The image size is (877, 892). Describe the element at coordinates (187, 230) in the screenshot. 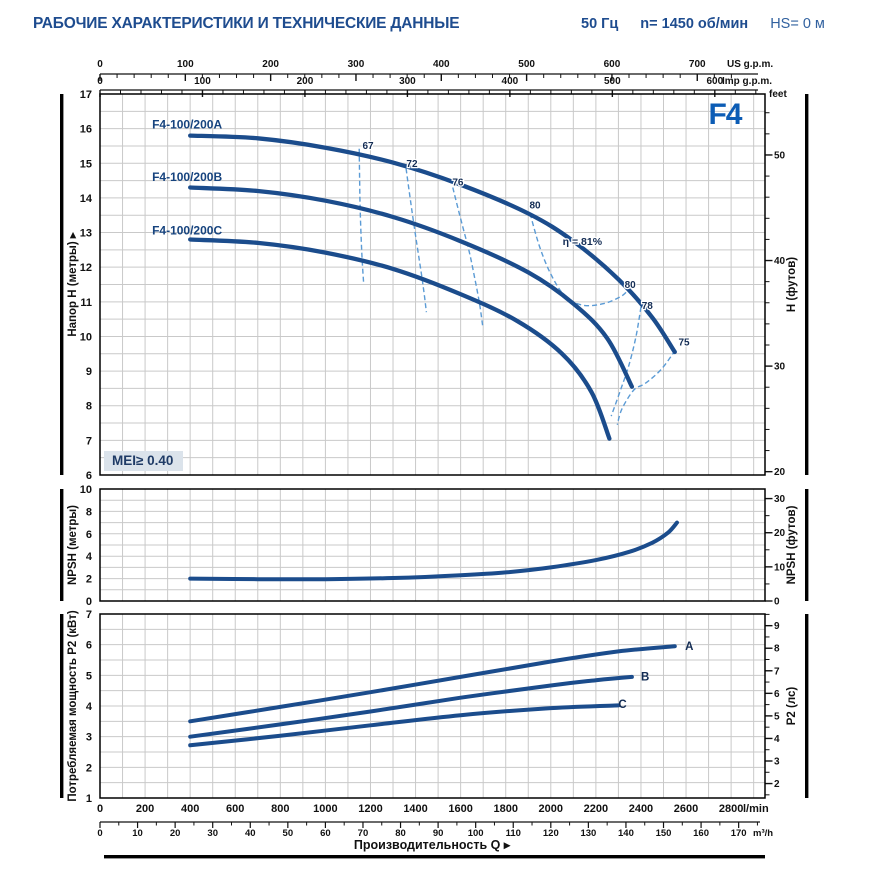

I see `curve-label-F4-100/200C: F4-100/200C` at that location.